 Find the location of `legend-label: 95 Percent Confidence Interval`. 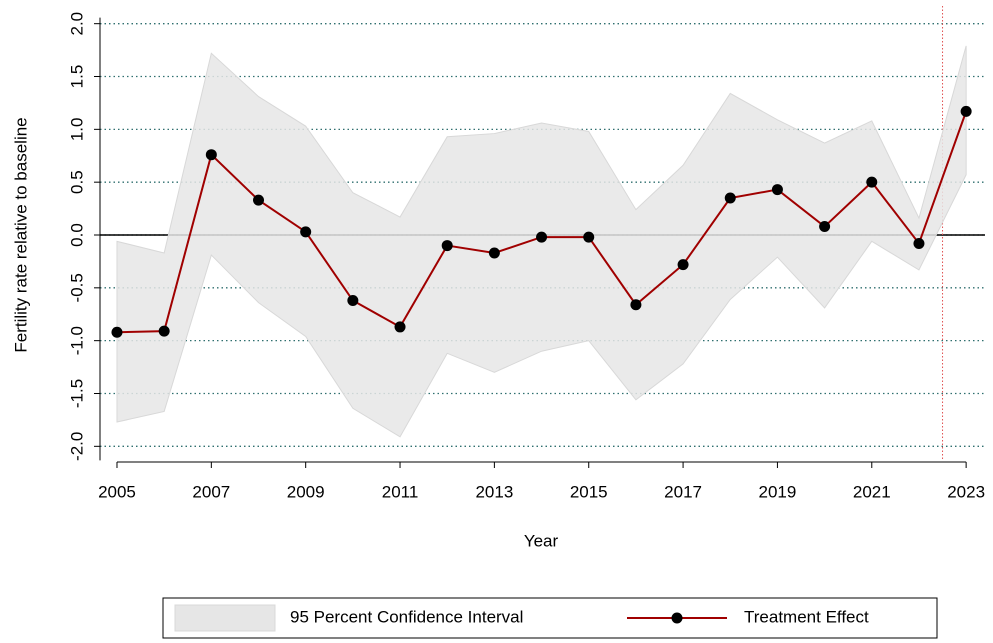

legend-label: 95 Percent Confidence Interval is located at coordinates (406, 616).